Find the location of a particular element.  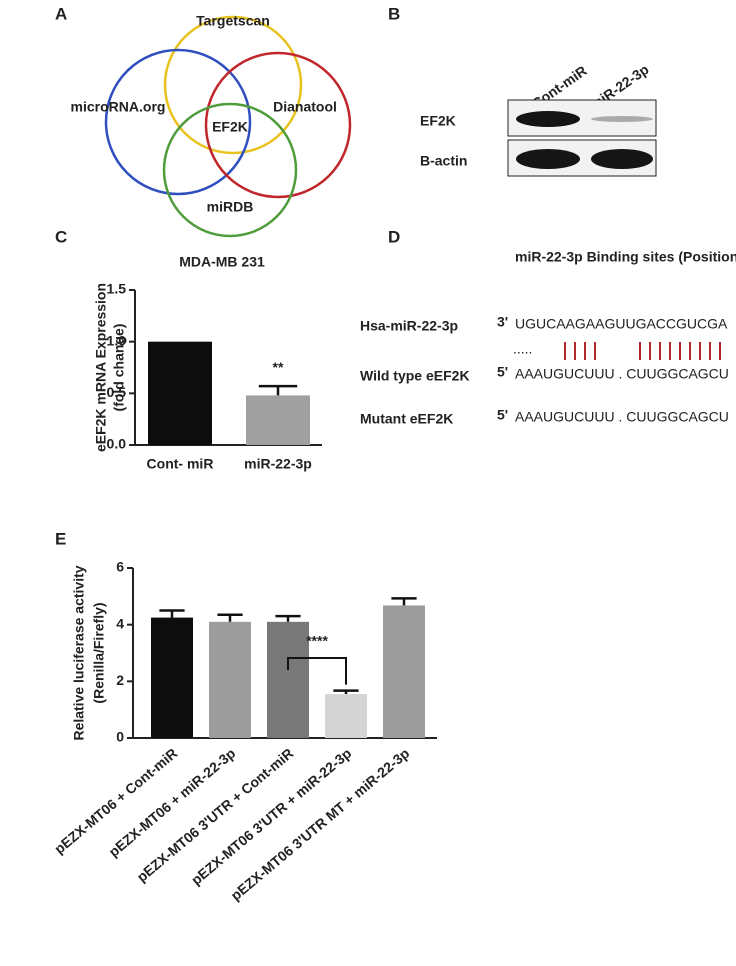

panel-label: E is located at coordinates (60, 538).